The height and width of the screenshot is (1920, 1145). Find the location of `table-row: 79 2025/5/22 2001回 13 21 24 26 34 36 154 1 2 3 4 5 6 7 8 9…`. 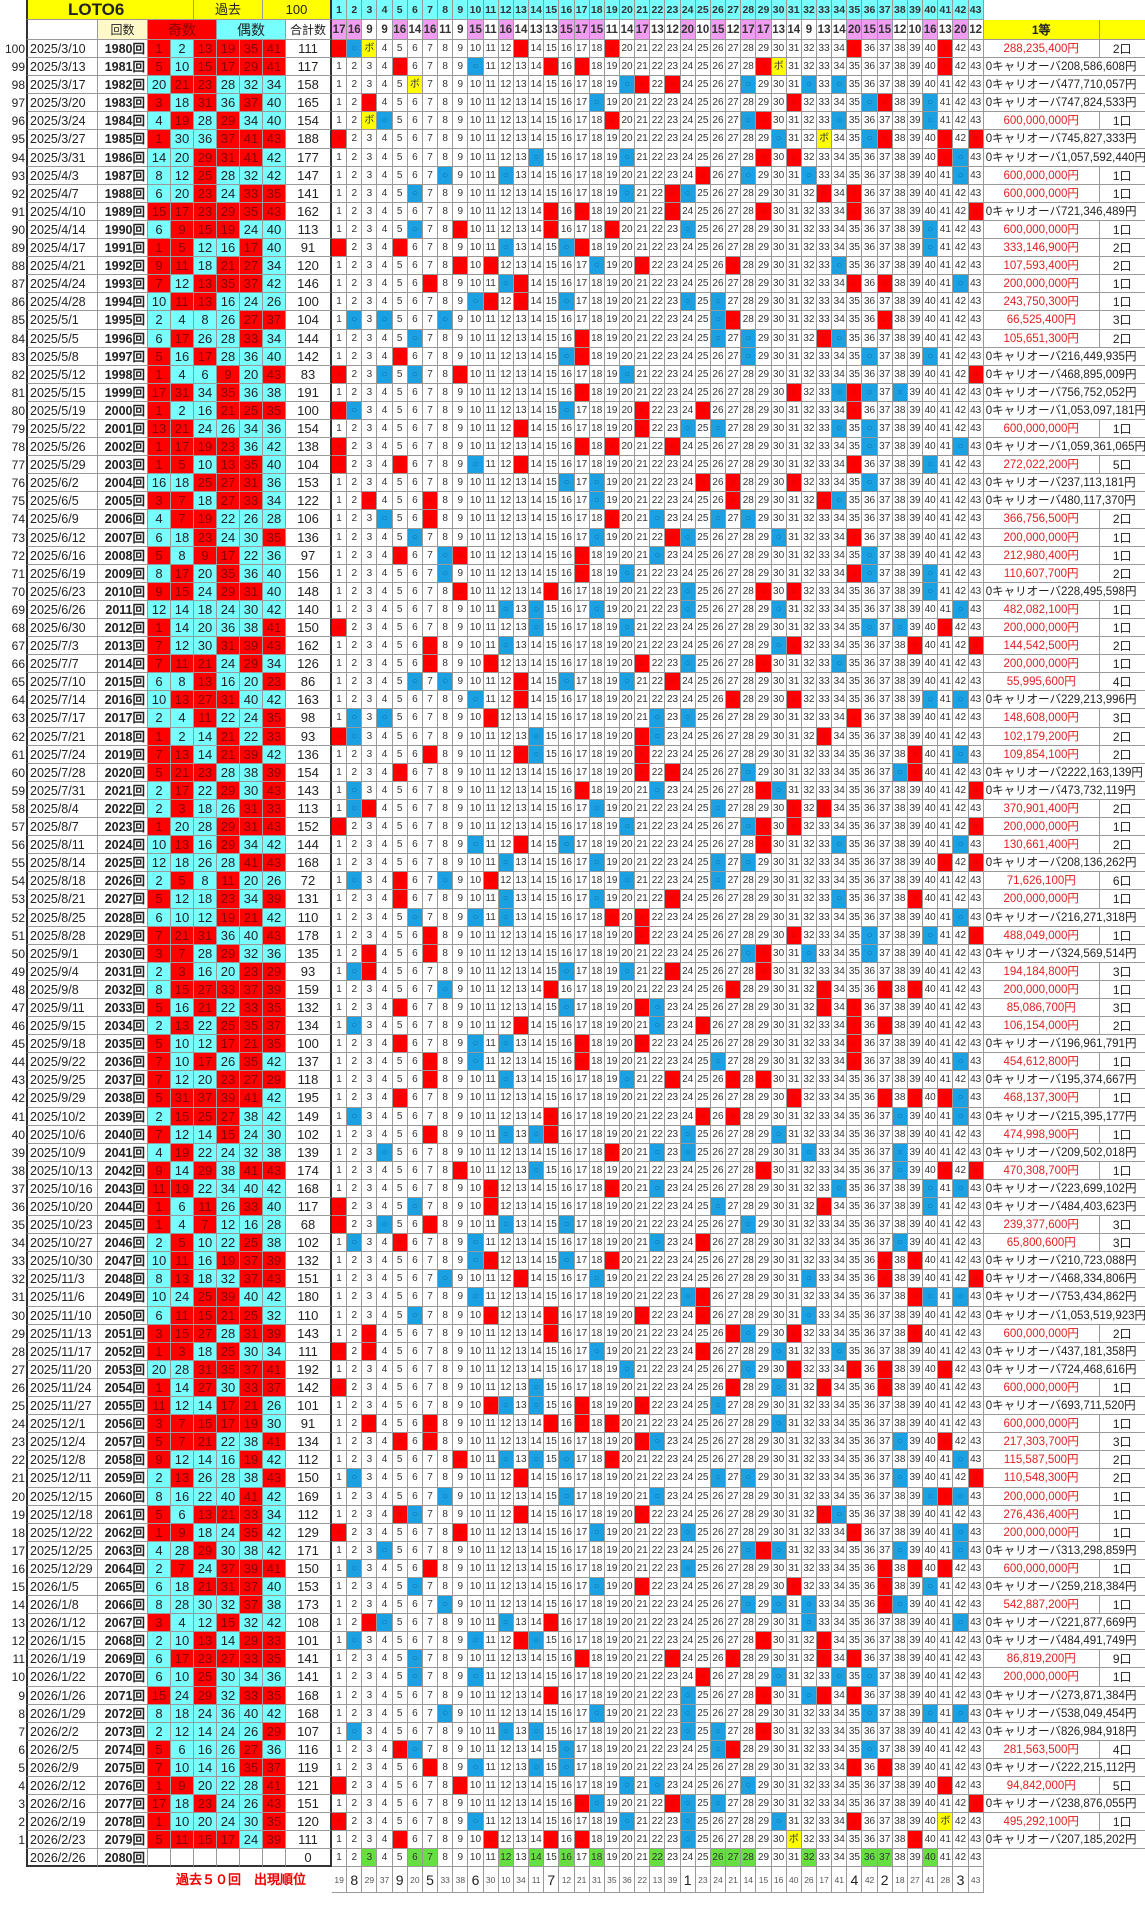

table-row: 79 2025/5/22 2001回 13 21 24 26 34 36 154 1 2 3 4 5 6 7 8 9… is located at coordinates (572, 429).